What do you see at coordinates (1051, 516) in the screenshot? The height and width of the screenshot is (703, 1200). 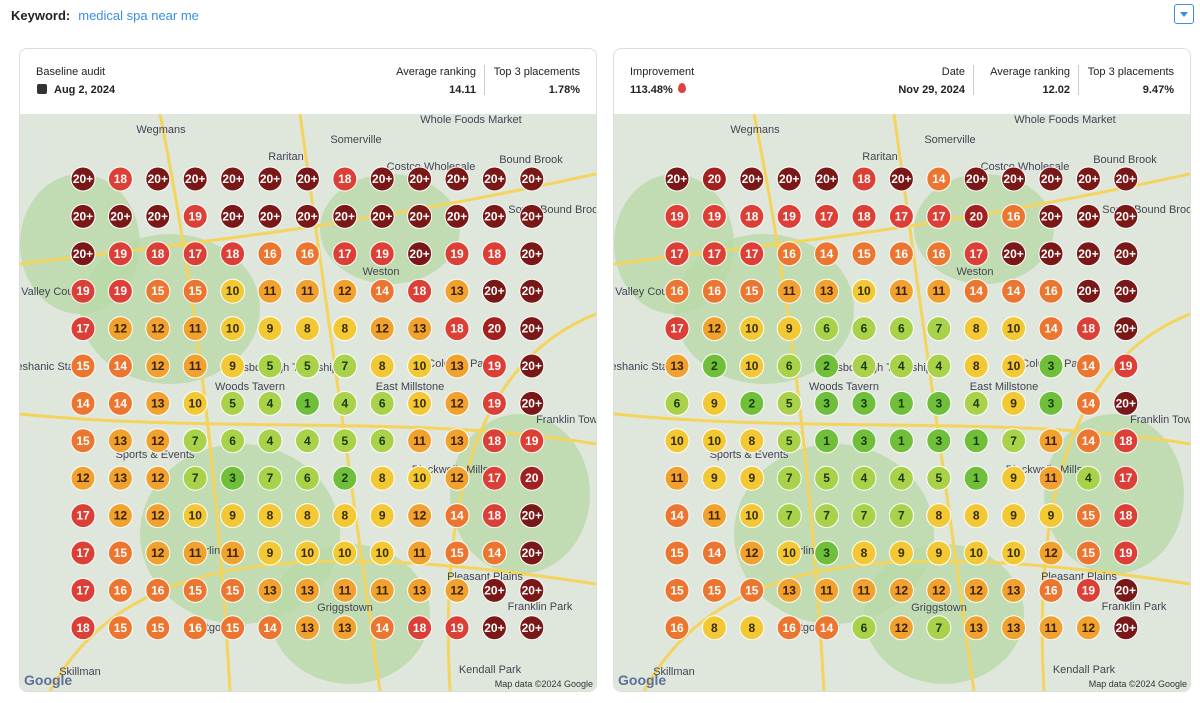 I see `rank-pin: 9` at bounding box center [1051, 516].